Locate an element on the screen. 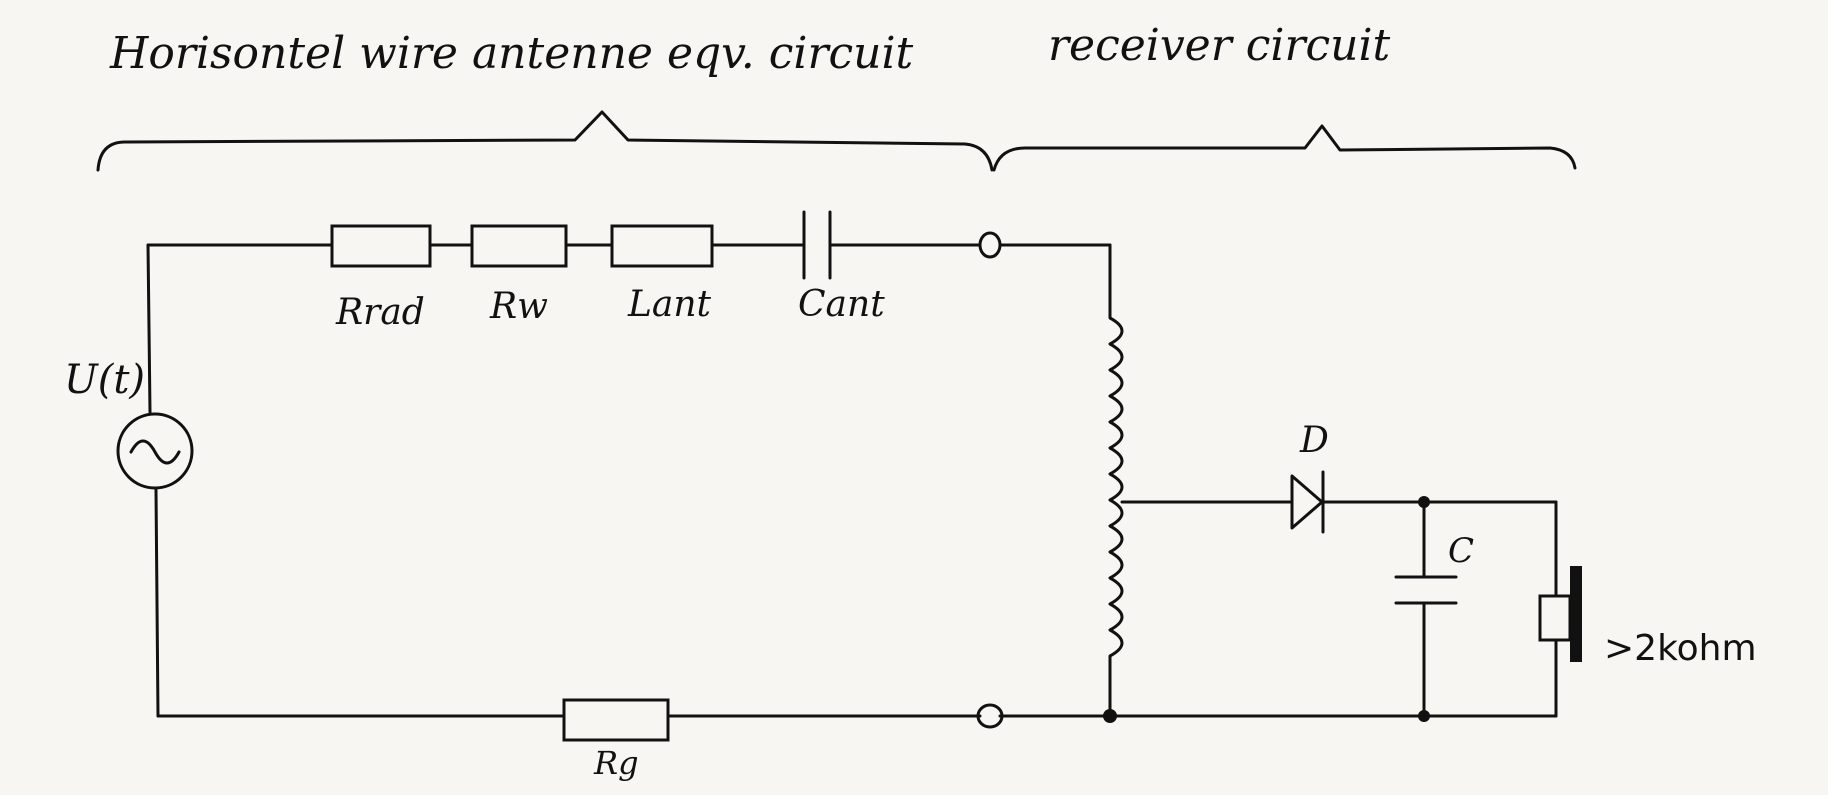  lant-inductor is located at coordinates (662, 246).